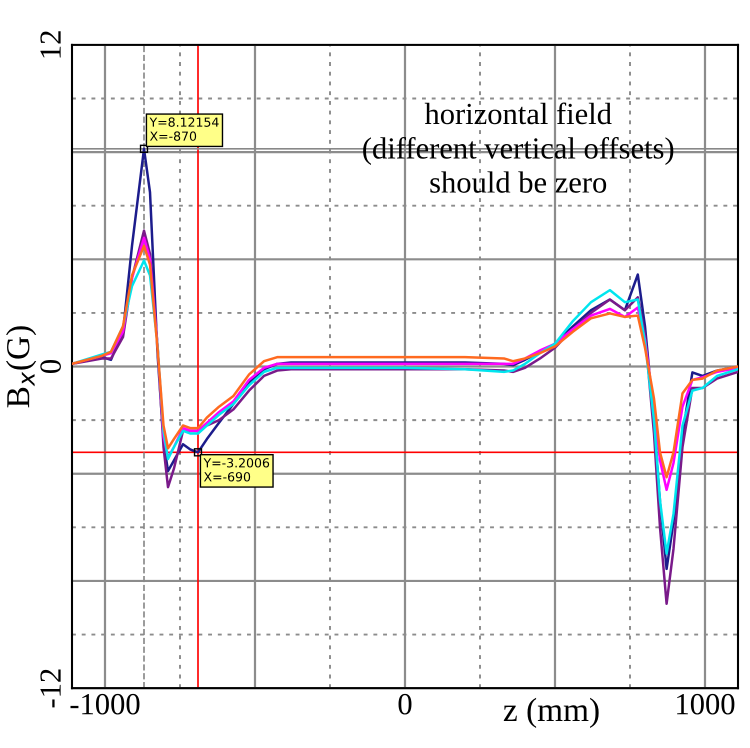 The image size is (750, 748). What do you see at coordinates (50, 366) in the screenshot?
I see `y-tick-label: 0` at bounding box center [50, 366].